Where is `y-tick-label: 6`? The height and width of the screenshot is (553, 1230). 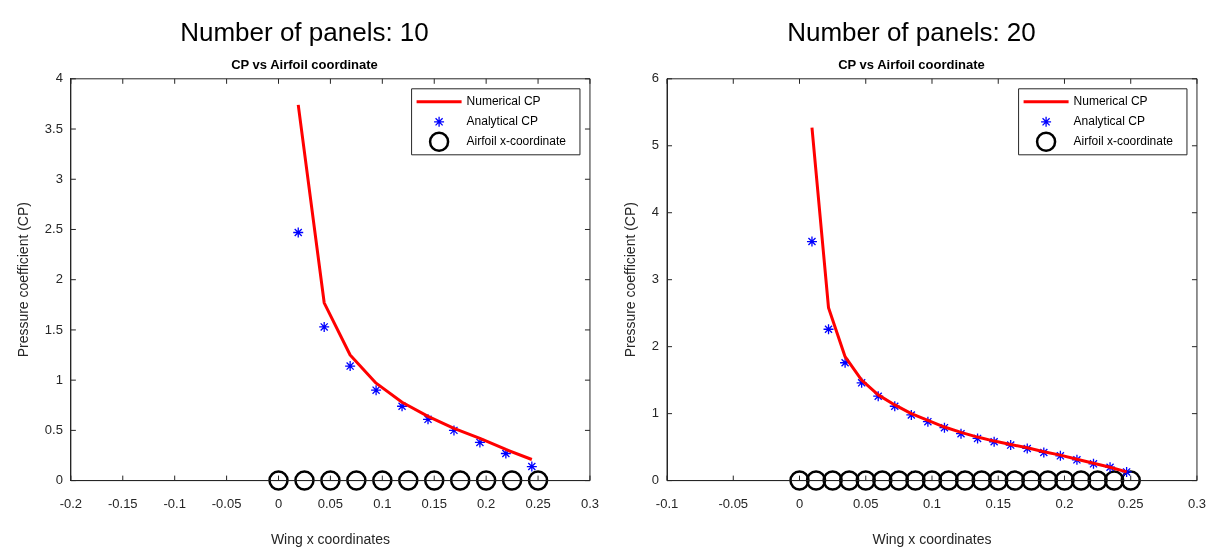
y-tick-label: 6 is located at coordinates (655, 78).